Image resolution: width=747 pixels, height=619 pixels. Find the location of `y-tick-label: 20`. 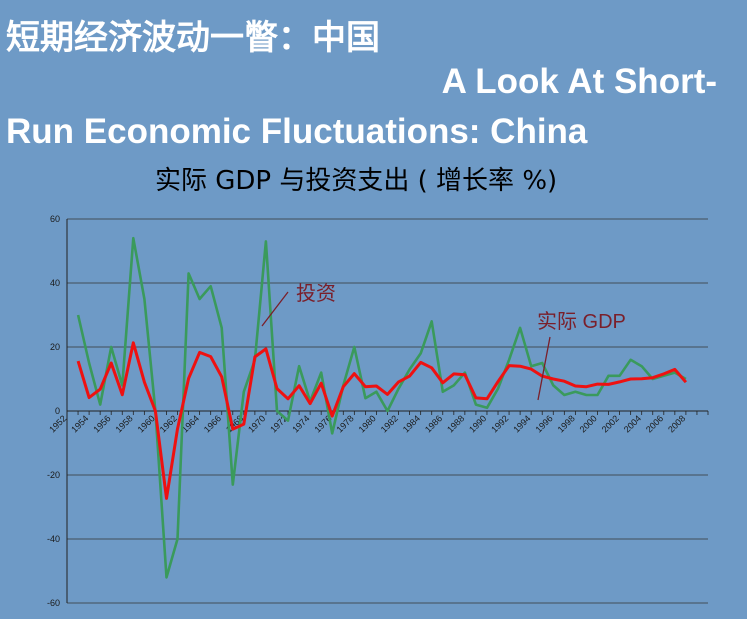

y-tick-label: 20 is located at coordinates (55, 347).